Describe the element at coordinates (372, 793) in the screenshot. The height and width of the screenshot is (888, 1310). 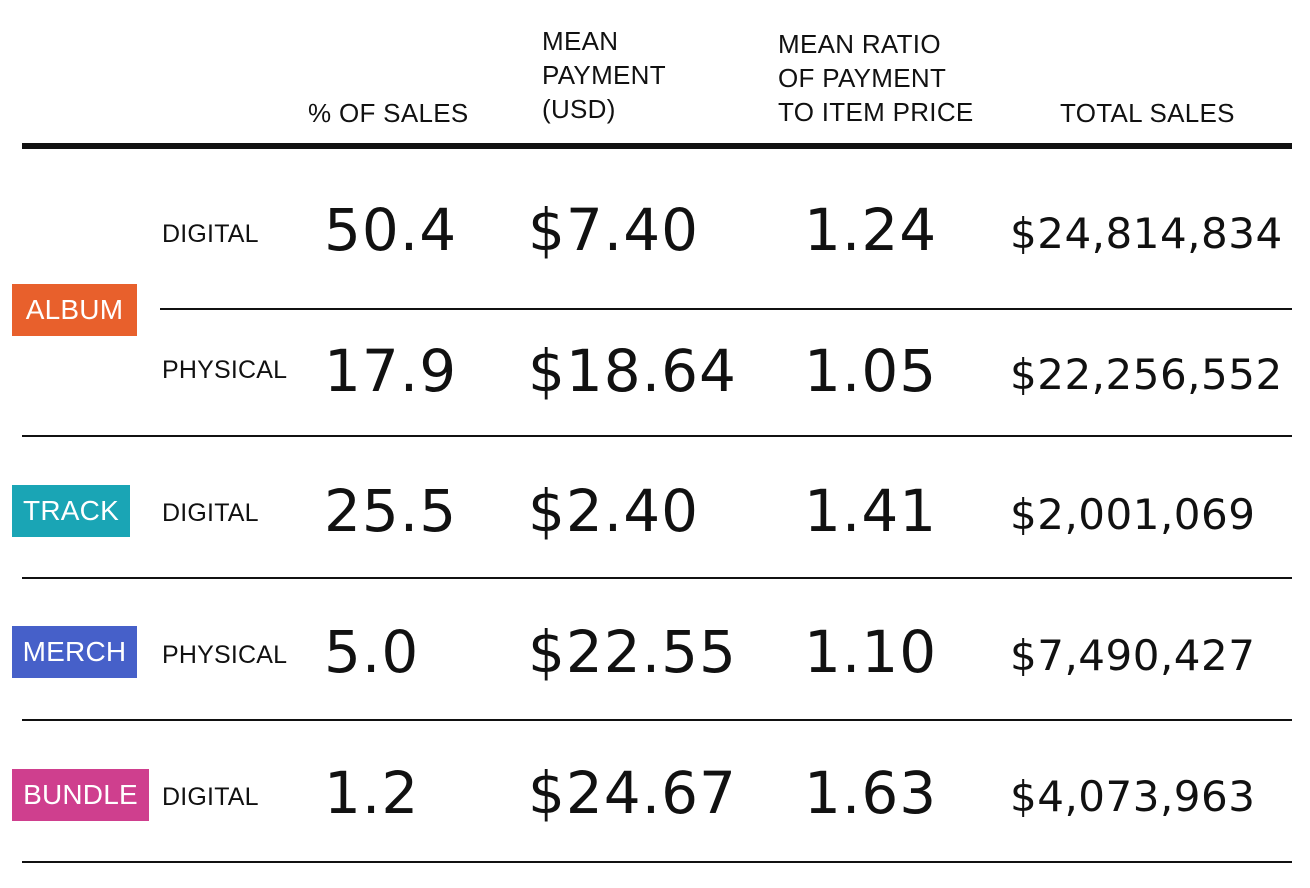
I see `cell-pct: 1.2` at that location.